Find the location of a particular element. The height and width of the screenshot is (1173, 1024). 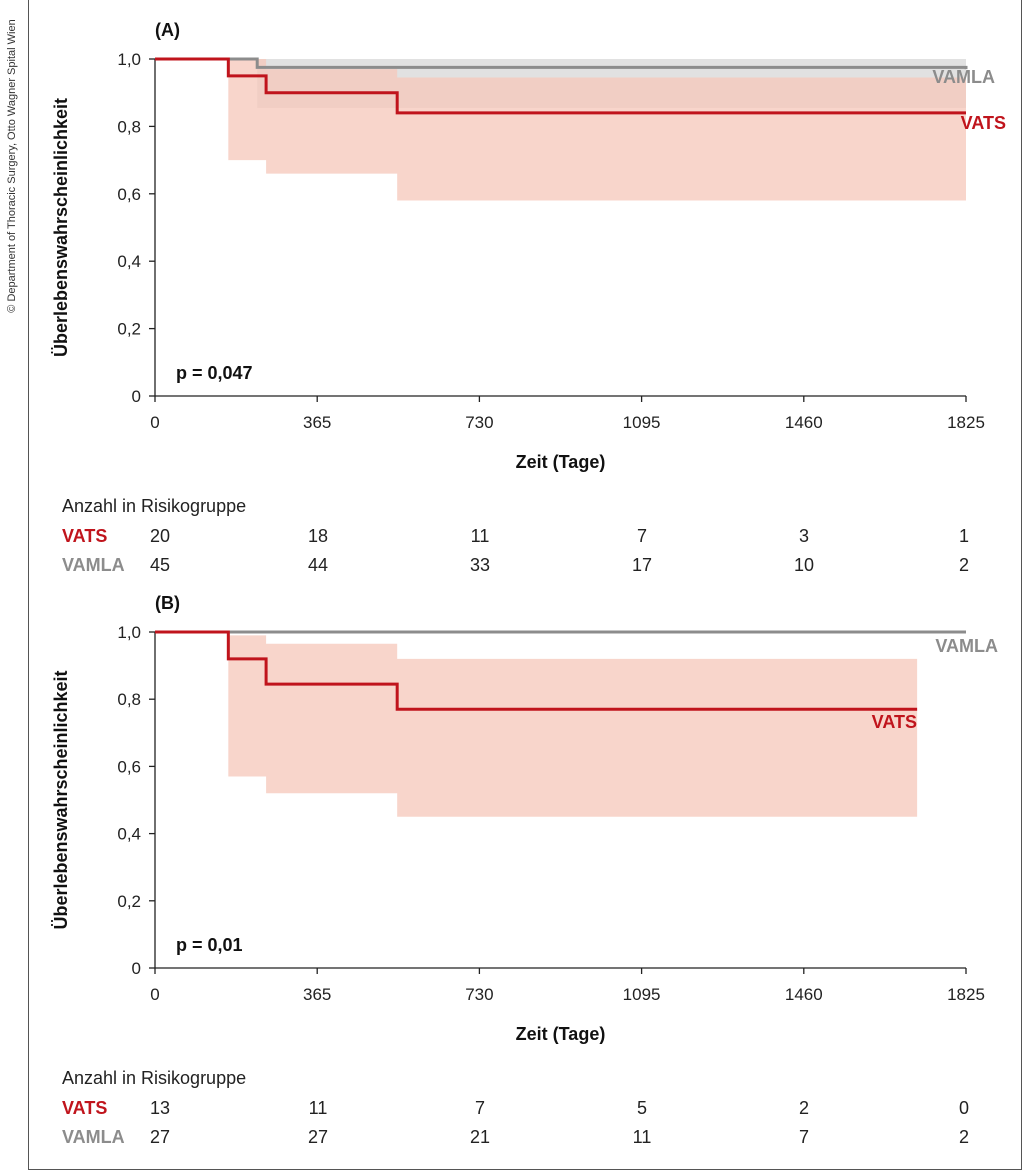

risk-value: 3 is located at coordinates (804, 536).